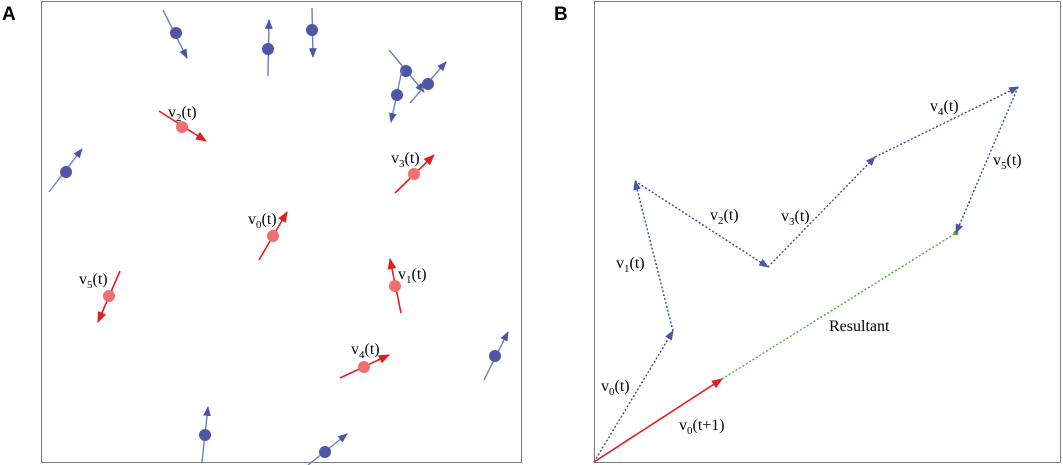  Describe the element at coordinates (653, 256) in the screenshot. I see `chain-v1` at that location.